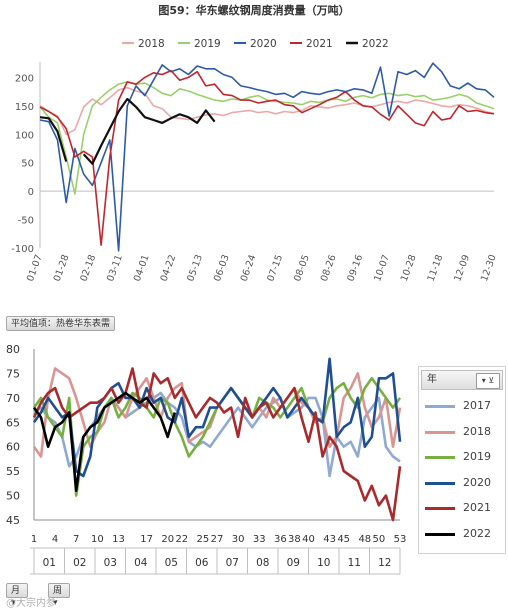 The image size is (508, 613). I want to click on bottom-legend-label: 2022, so click(477, 533).